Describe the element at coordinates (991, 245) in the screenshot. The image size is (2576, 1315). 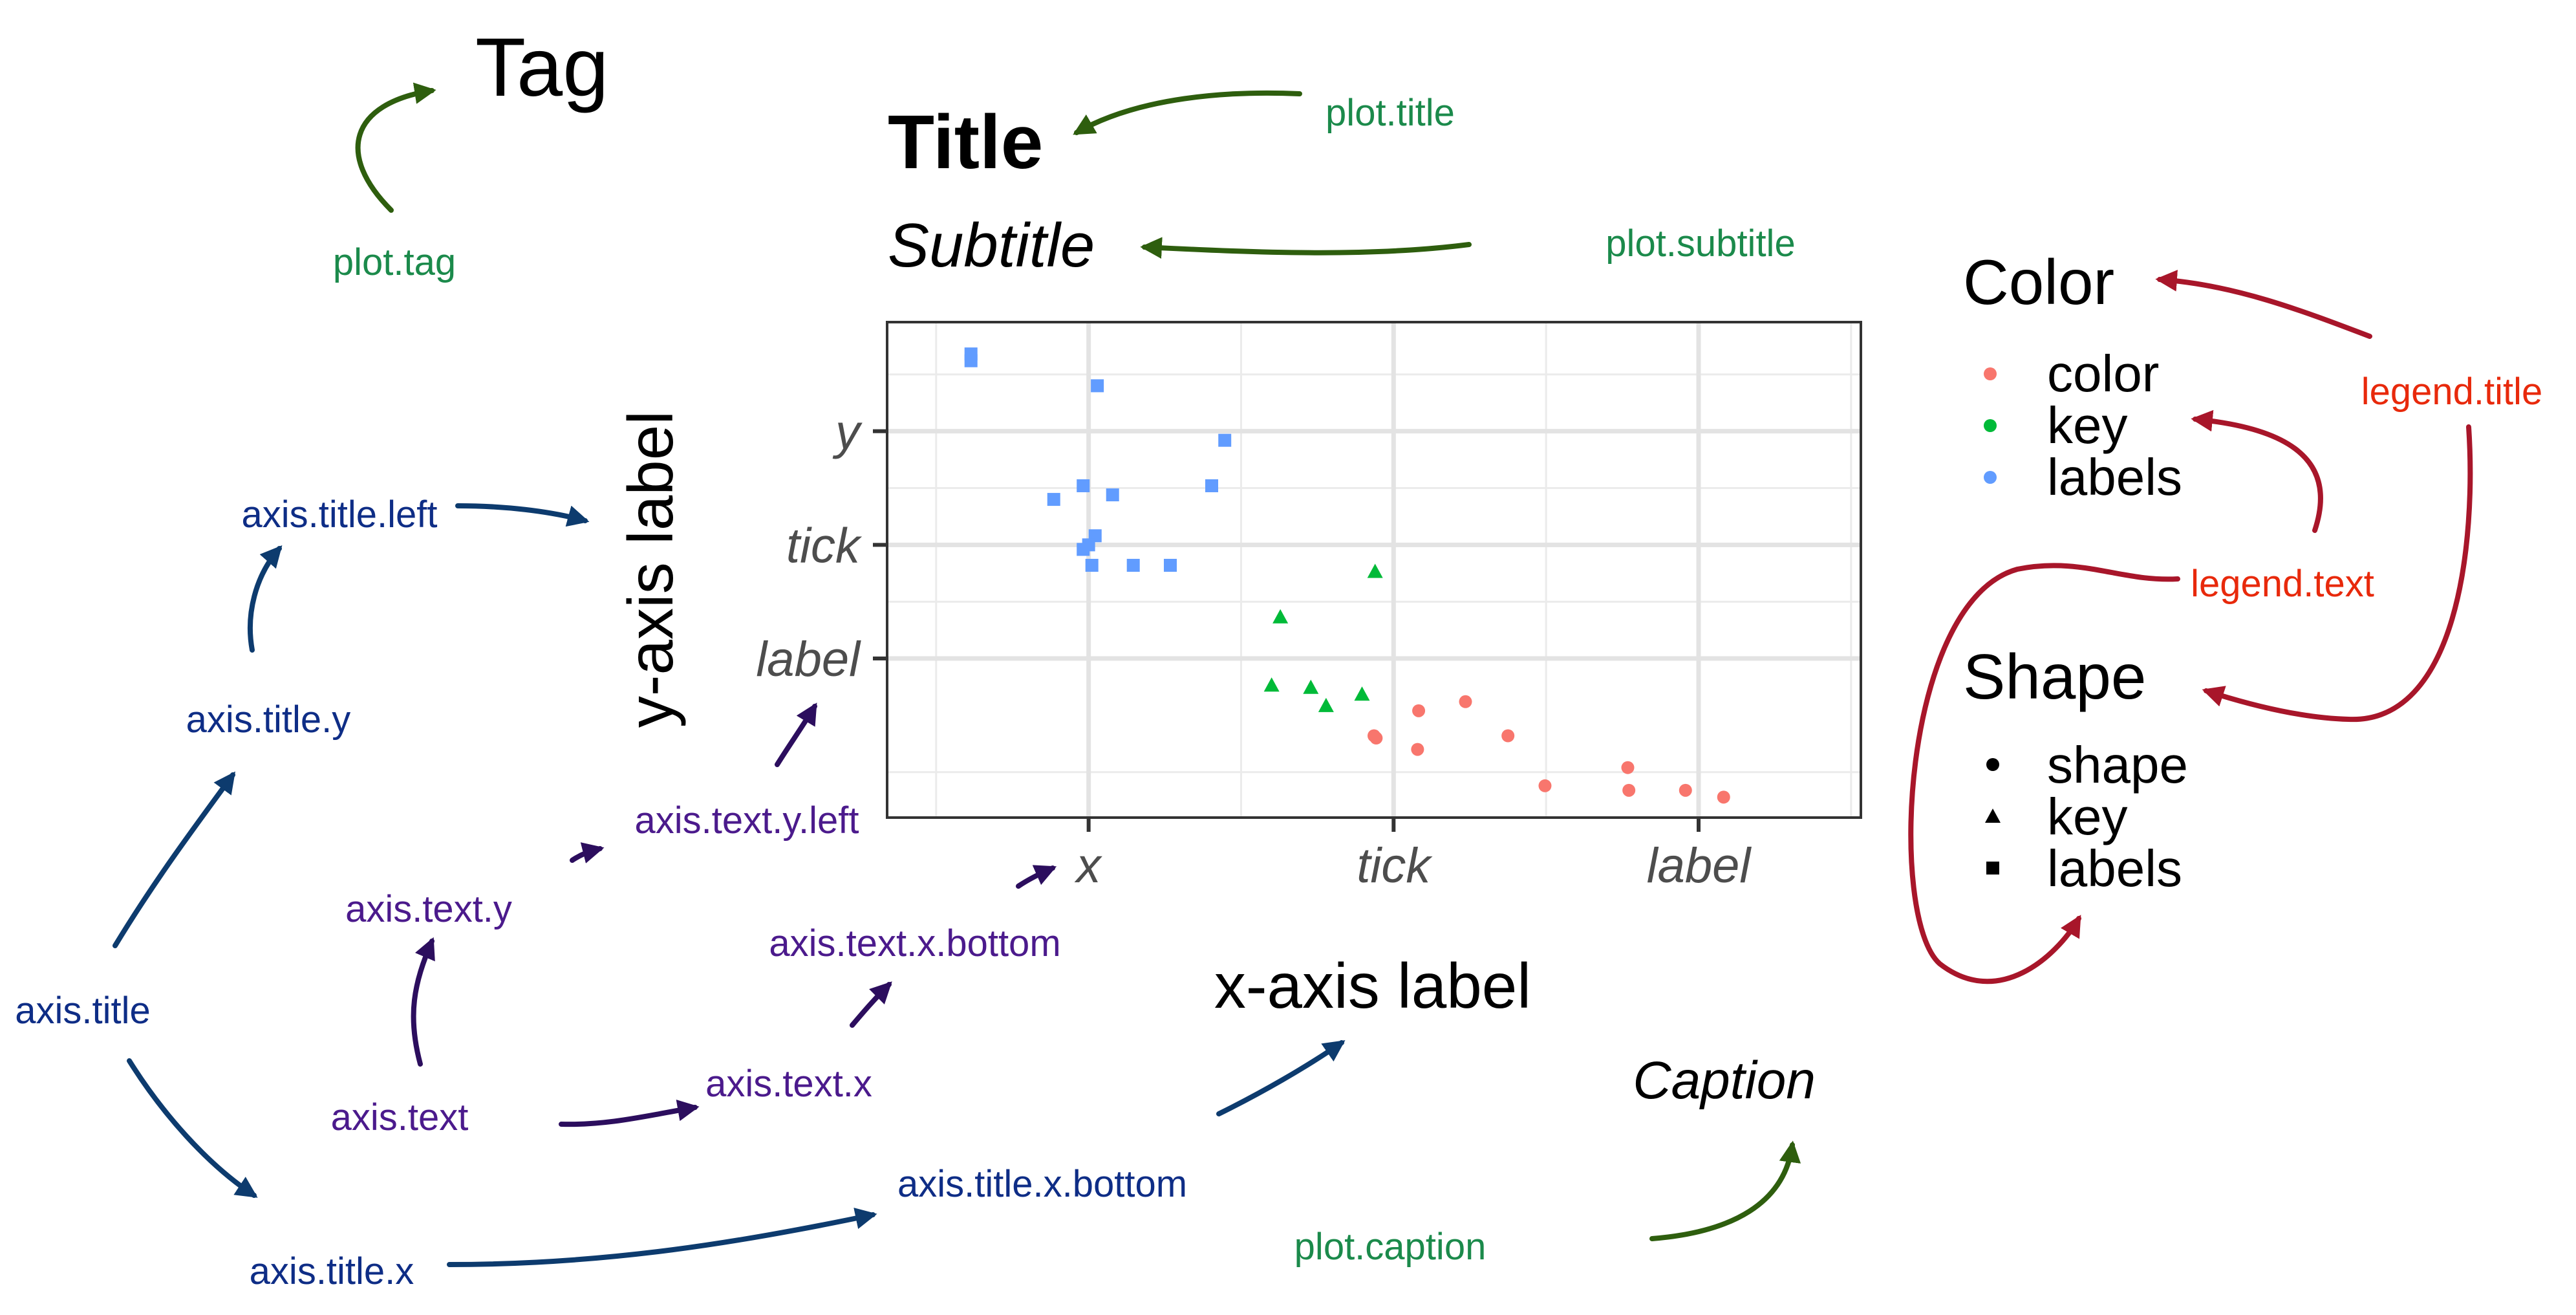
I see `plot-subtitle: Subtitle` at that location.